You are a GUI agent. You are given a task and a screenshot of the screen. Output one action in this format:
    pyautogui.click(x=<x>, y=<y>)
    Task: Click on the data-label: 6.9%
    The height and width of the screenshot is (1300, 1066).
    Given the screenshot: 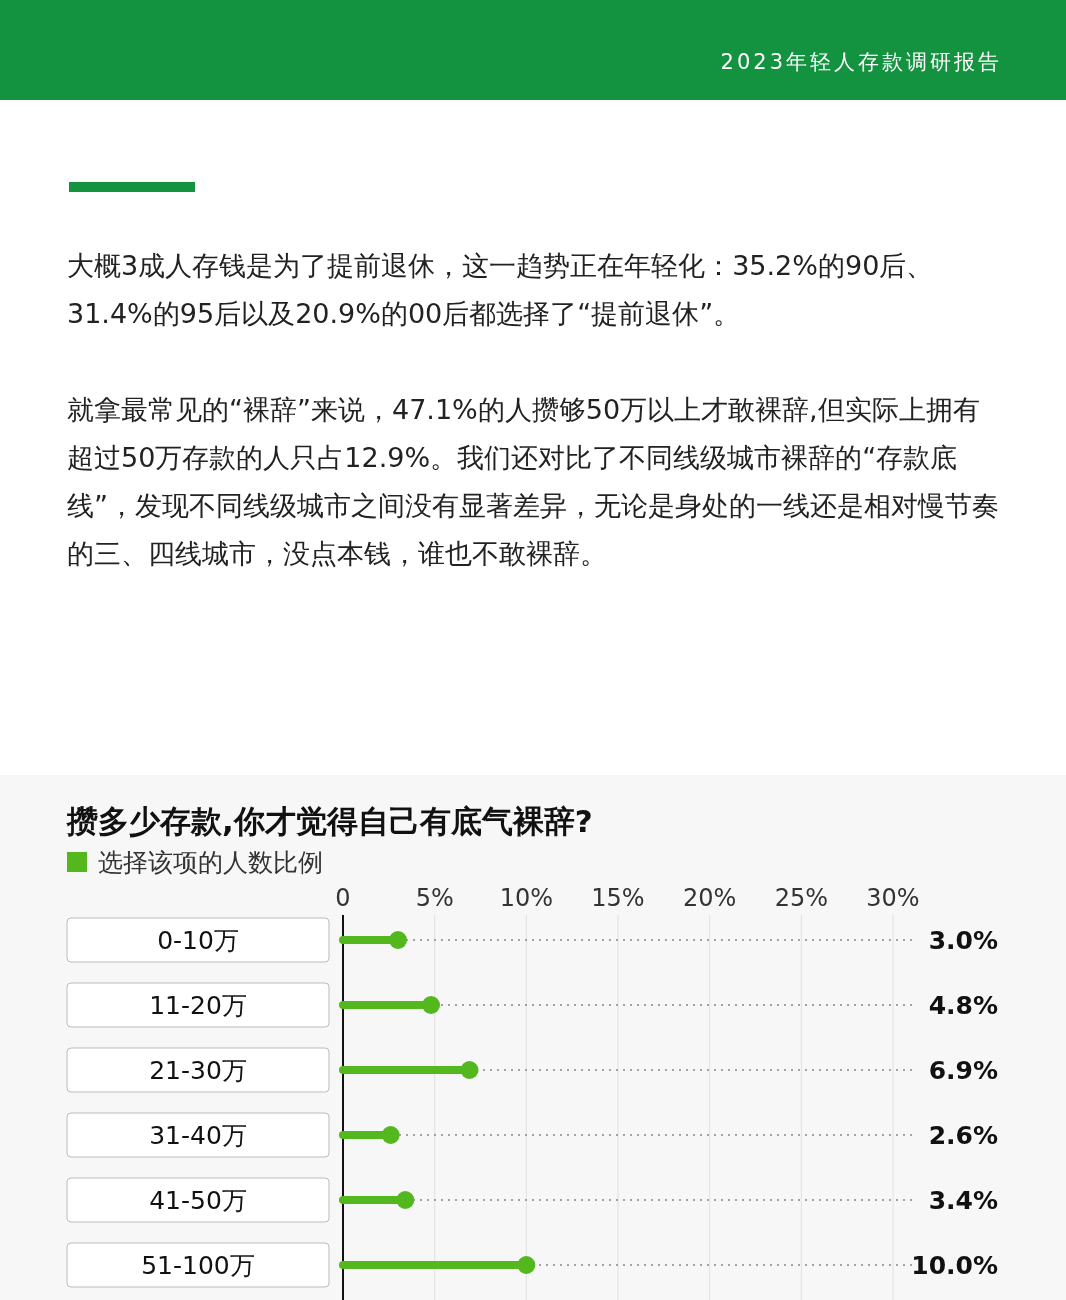 What is the action you would take?
    pyautogui.click(x=963, y=1070)
    